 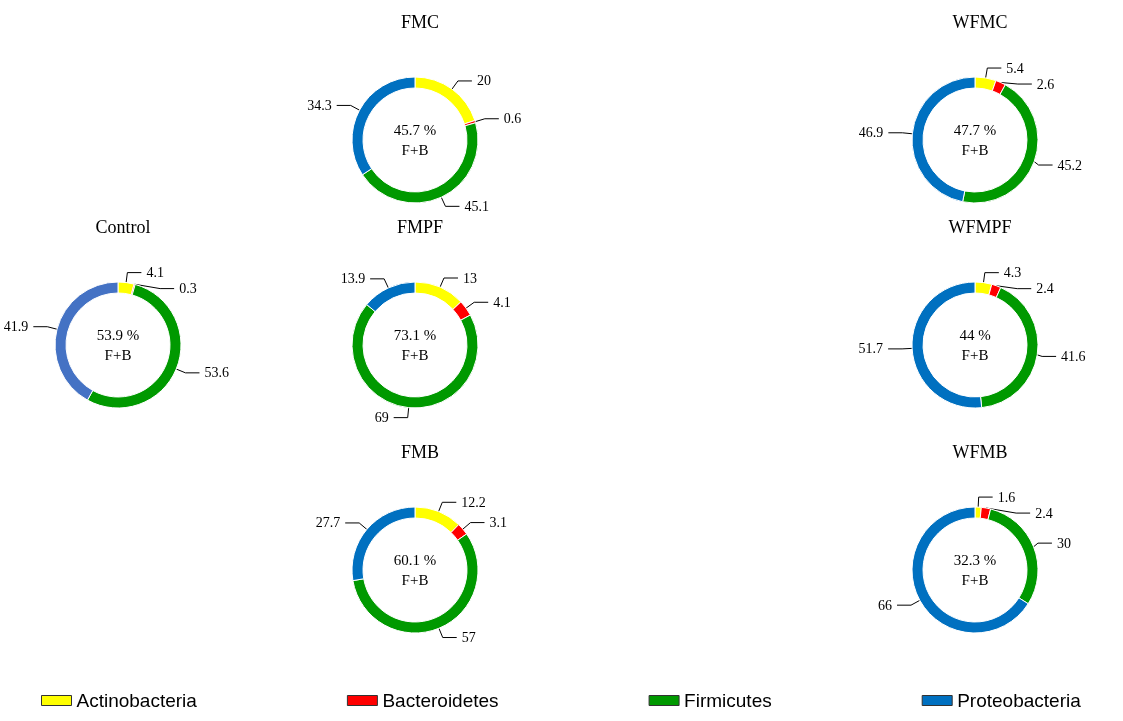 What do you see at coordinates (188, 289) in the screenshot?
I see `data-label: 0.3` at bounding box center [188, 289].